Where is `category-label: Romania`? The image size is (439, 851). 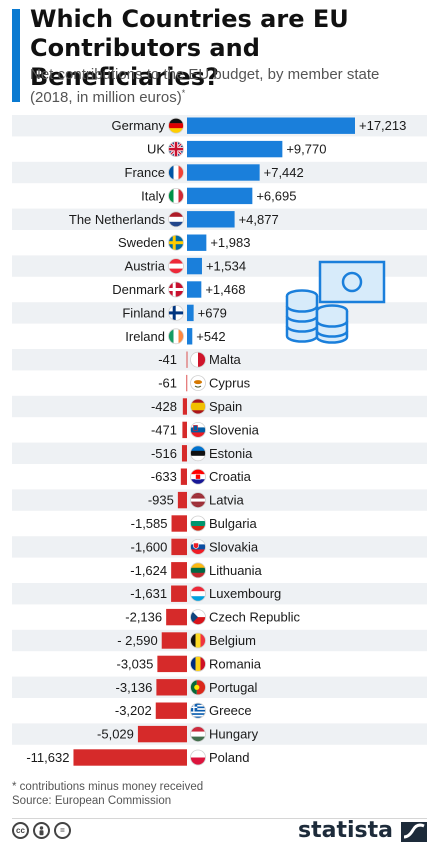
category-label: Romania is located at coordinates (235, 663).